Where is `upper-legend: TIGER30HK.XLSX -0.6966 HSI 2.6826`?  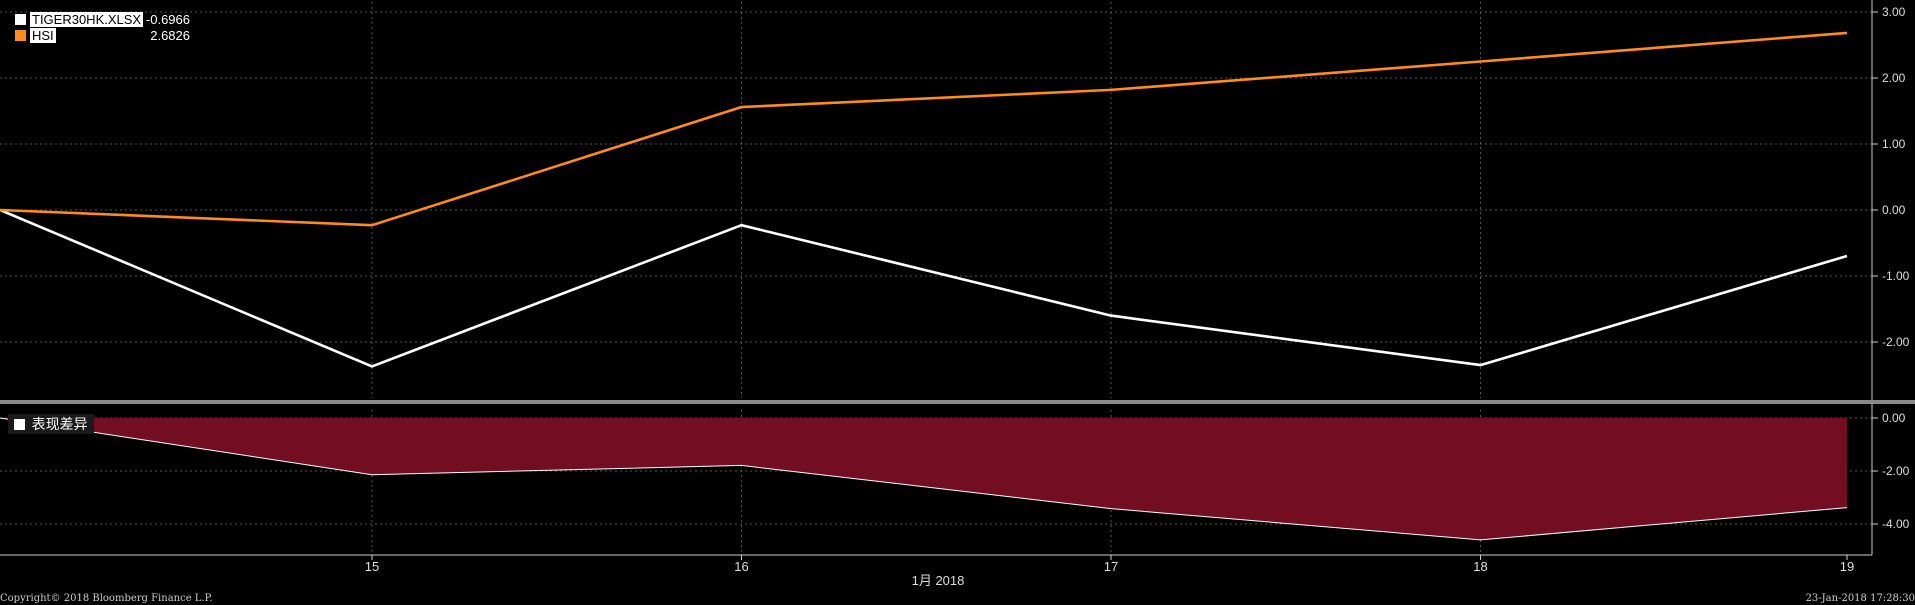
upper-legend: TIGER30HK.XLSX -0.6966 HSI 2.6826 is located at coordinates (100, 27).